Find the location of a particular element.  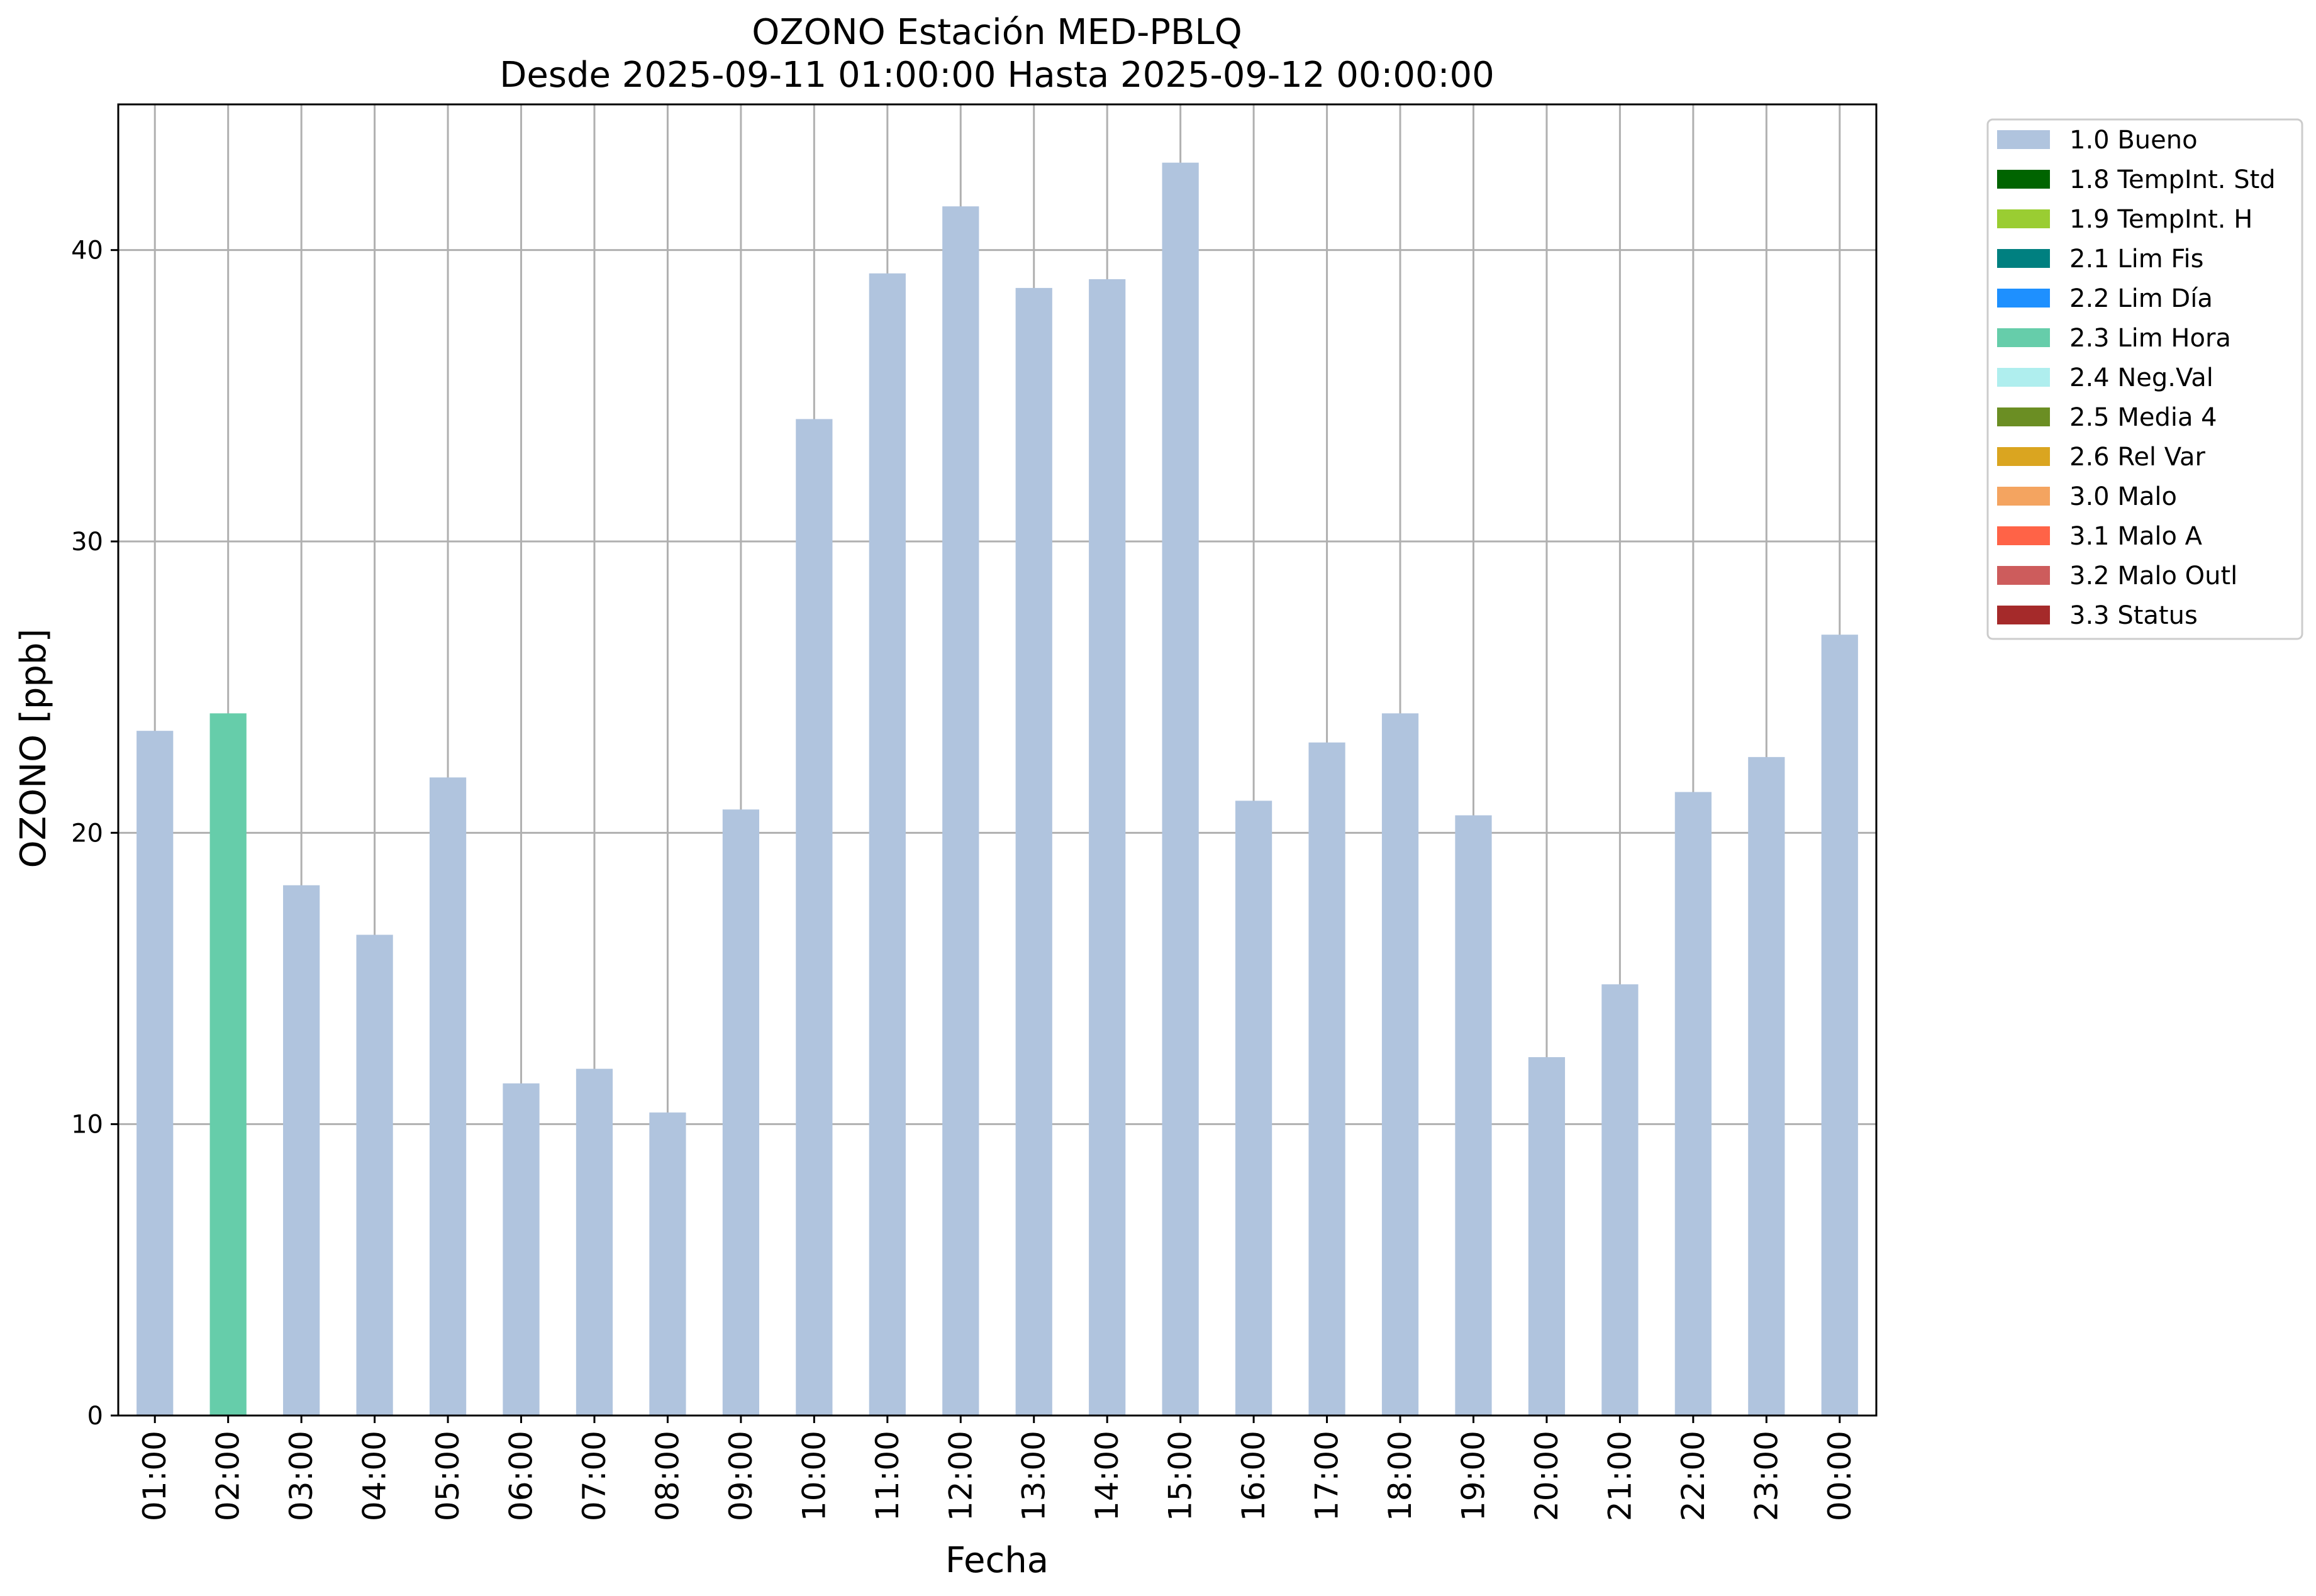

legend-label: 1.9 TempInt. H is located at coordinates (2160, 219).